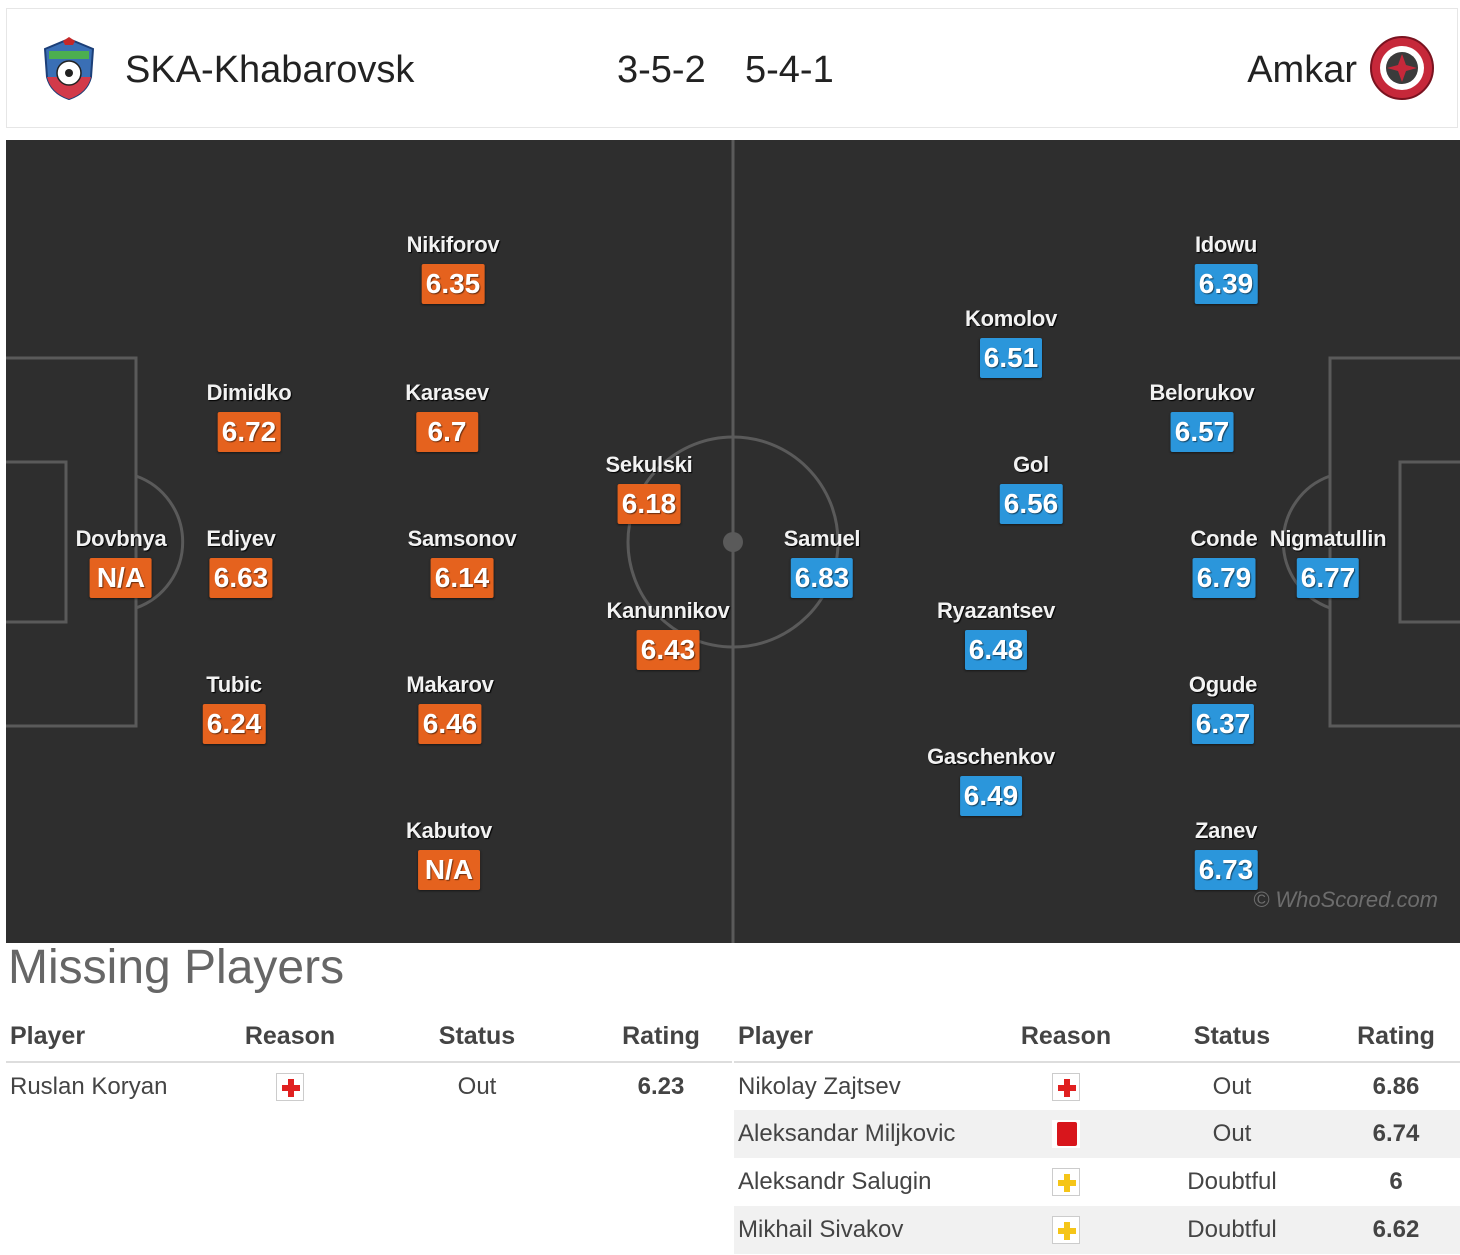 The image size is (1460, 1255). What do you see at coordinates (1328, 578) in the screenshot?
I see `player-rating: 6.77` at bounding box center [1328, 578].